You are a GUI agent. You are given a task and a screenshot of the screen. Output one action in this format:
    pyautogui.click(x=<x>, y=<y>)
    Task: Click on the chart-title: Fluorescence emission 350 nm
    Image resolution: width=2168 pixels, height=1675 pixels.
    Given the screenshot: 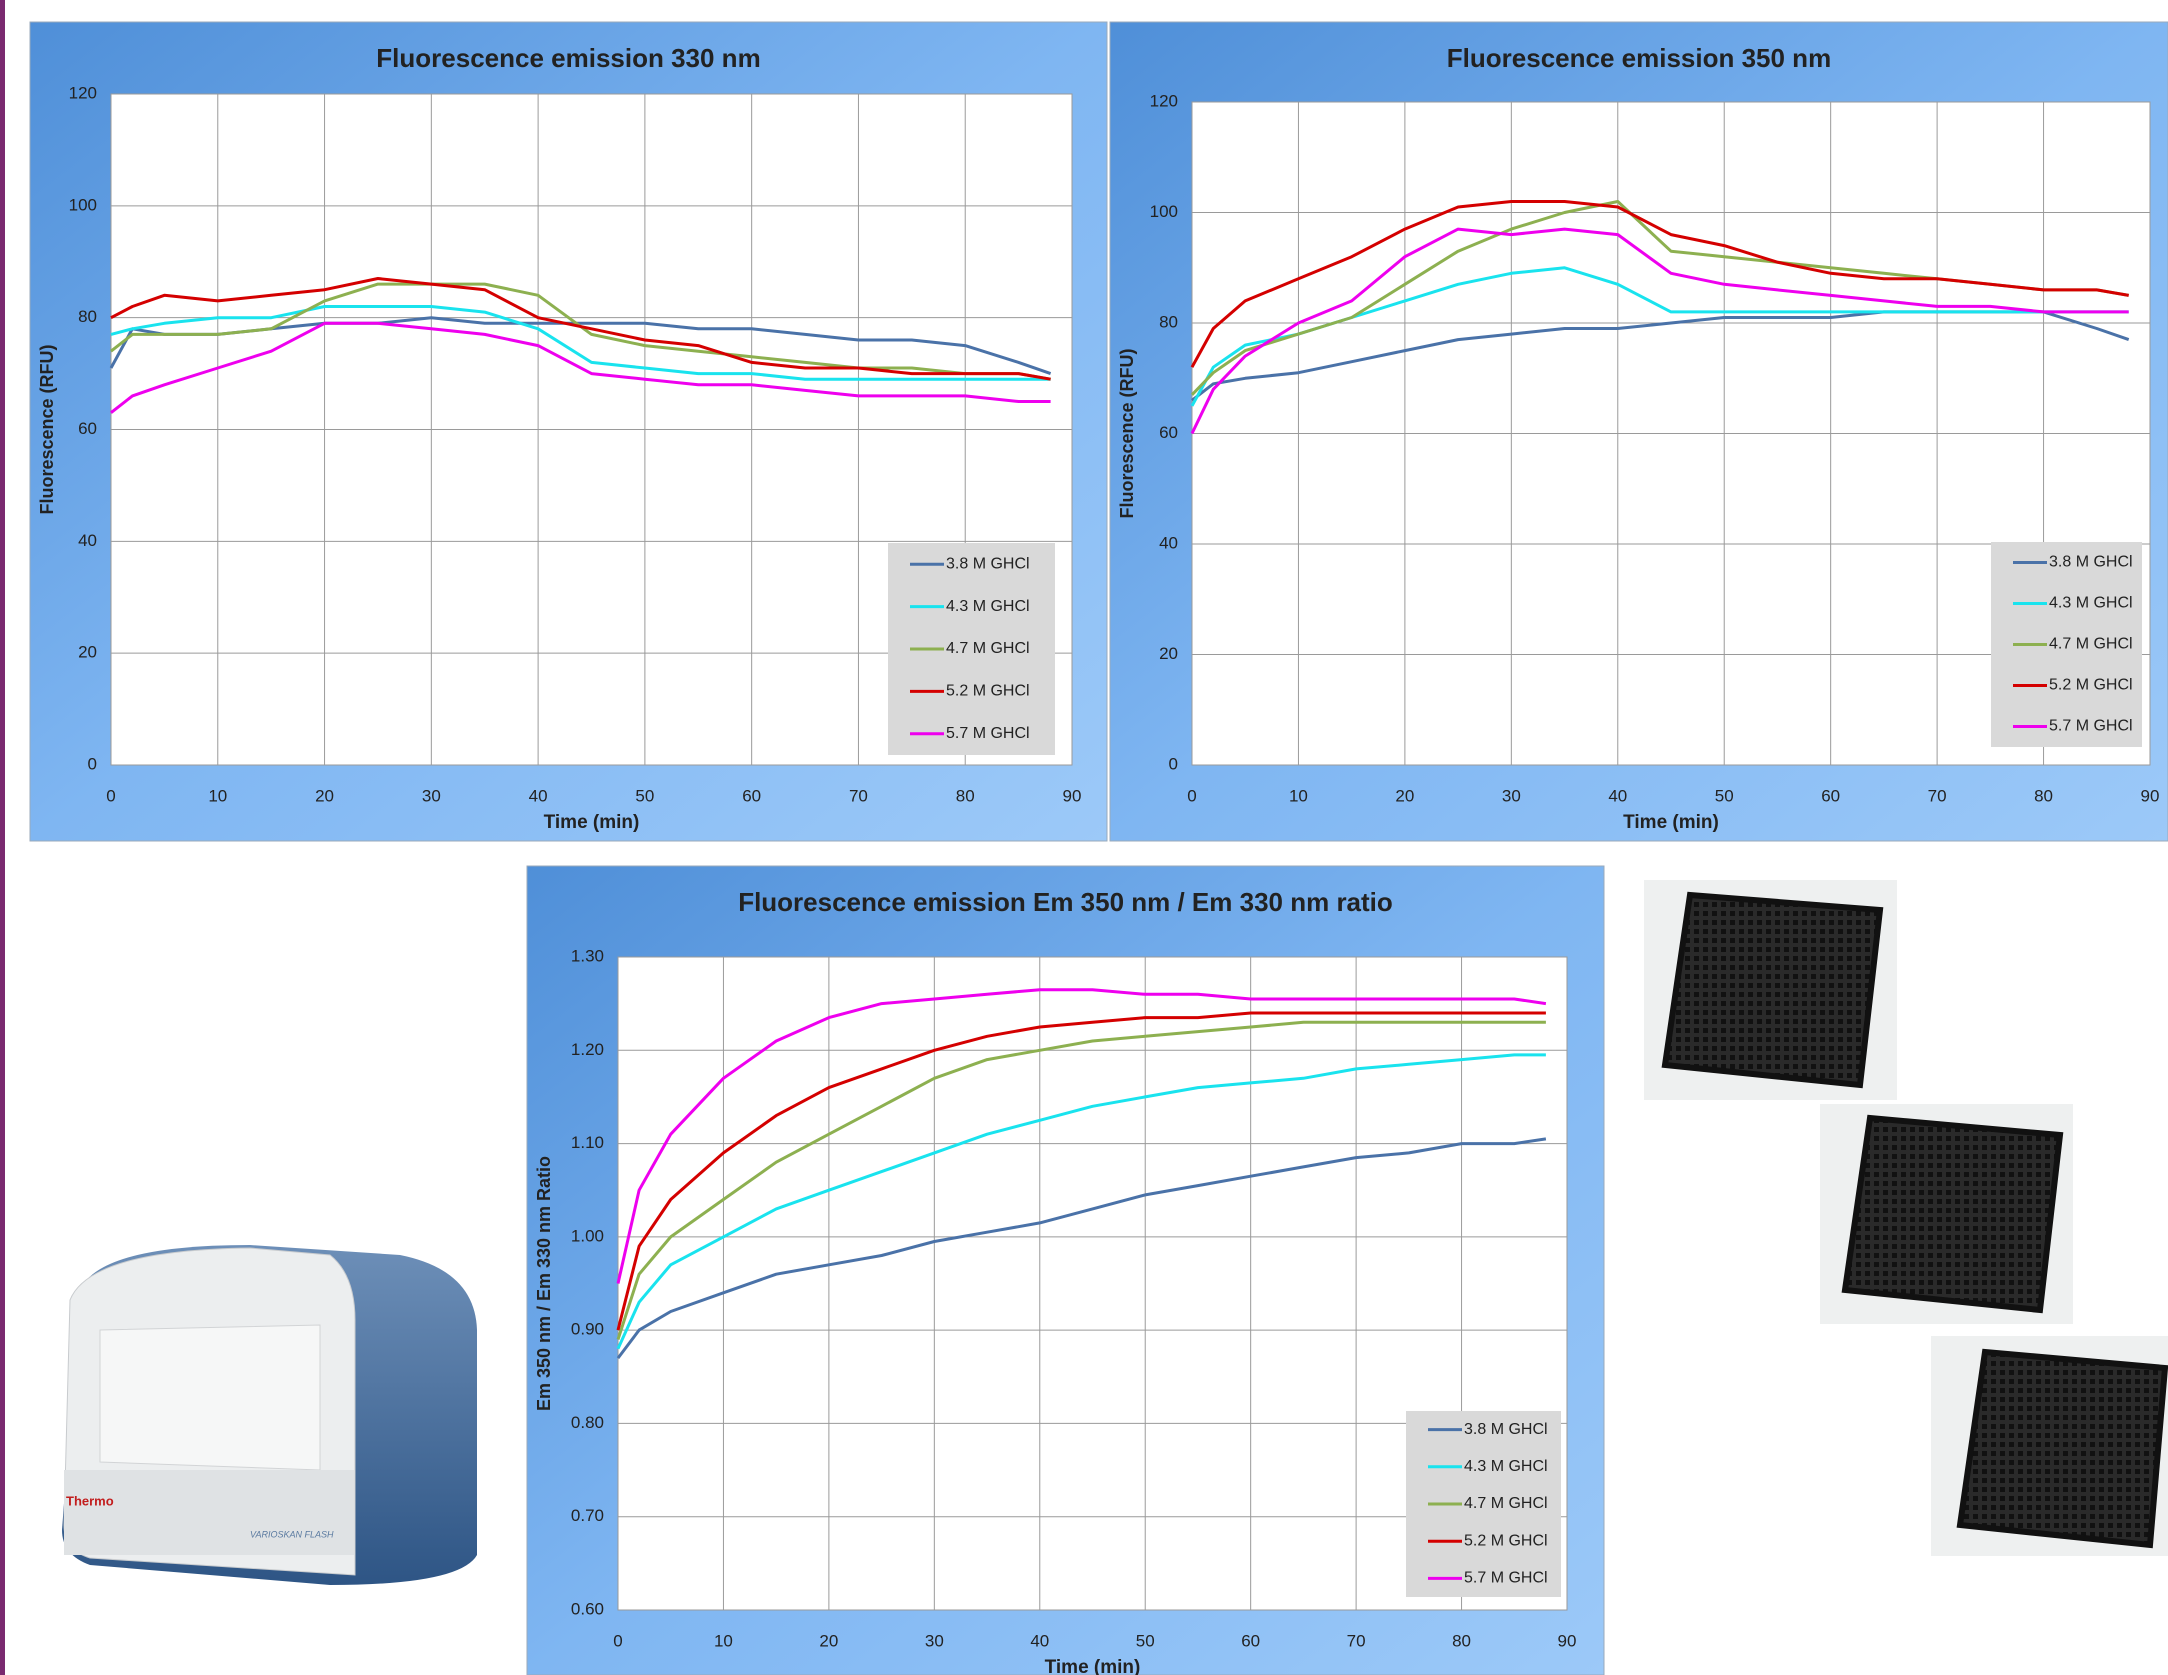 What is the action you would take?
    pyautogui.click(x=1639, y=58)
    